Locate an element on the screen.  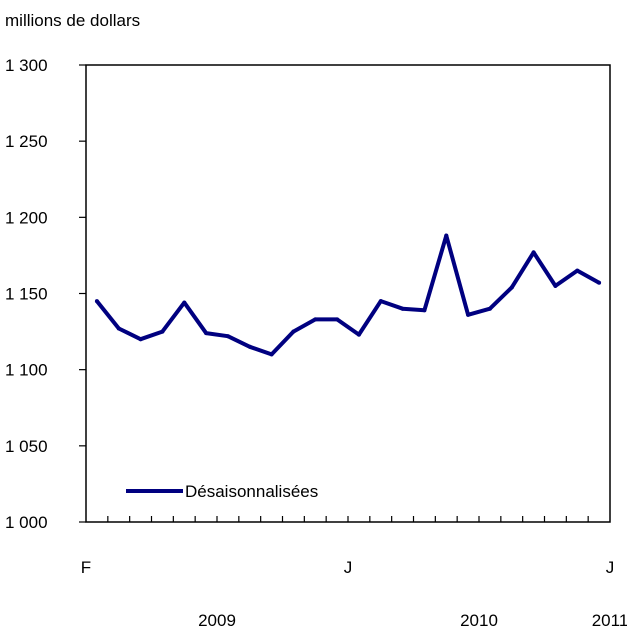
x-year-label: 2011 is located at coordinates (609, 620).